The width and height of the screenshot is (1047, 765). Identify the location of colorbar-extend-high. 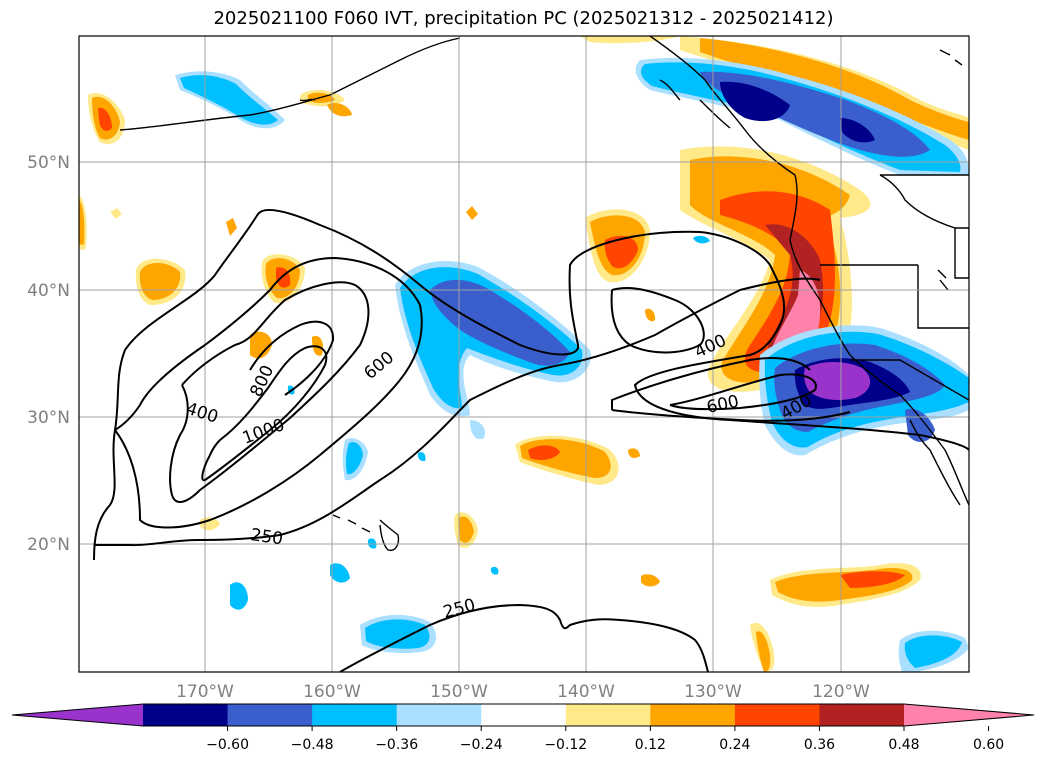
(969, 715).